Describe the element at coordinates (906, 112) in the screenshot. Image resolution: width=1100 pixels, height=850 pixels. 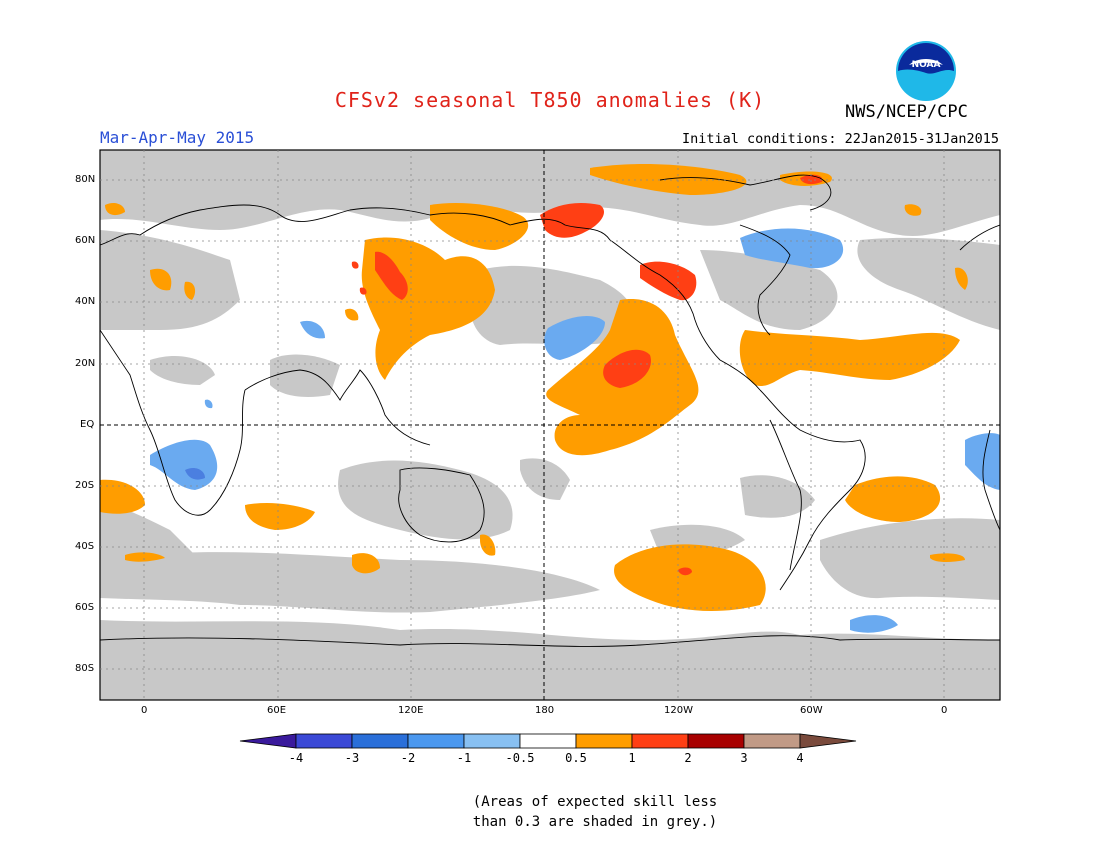
I see `agency-label: NWS/NCEP/CPC` at that location.